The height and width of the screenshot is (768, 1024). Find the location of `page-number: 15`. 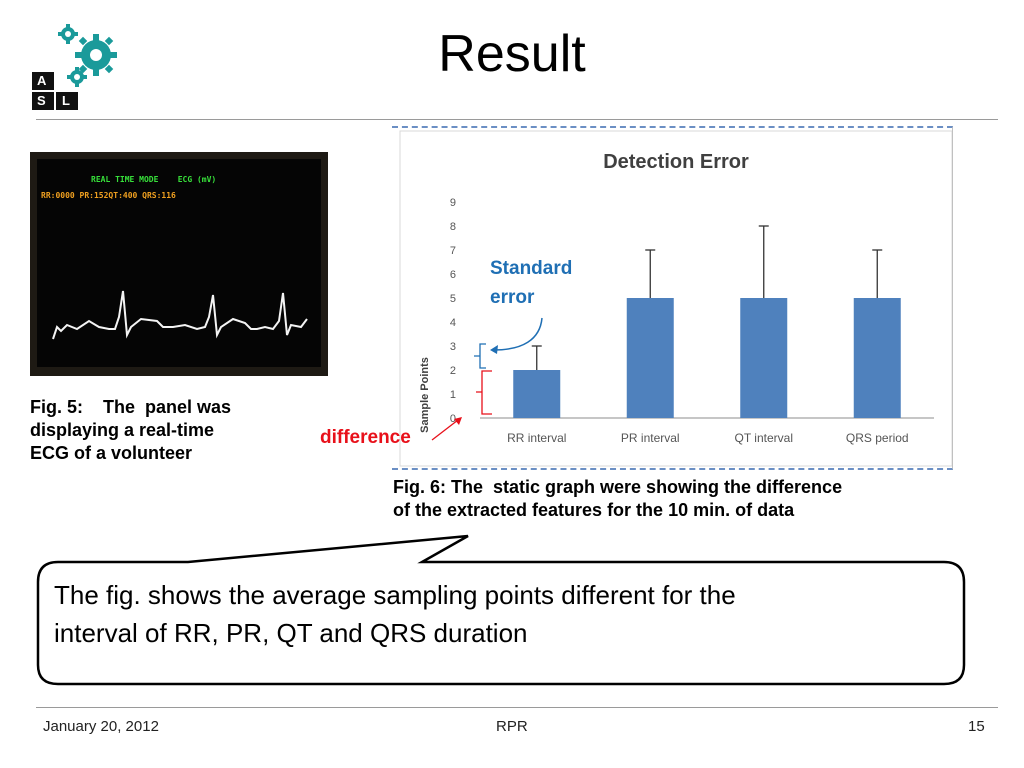

page-number: 15 is located at coordinates (976, 726).